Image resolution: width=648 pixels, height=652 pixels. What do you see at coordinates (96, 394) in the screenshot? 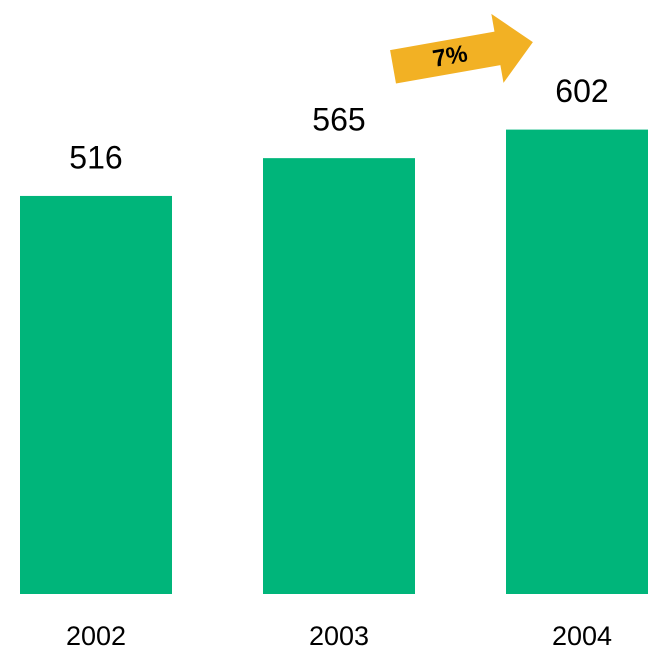
I see `bar` at bounding box center [96, 394].